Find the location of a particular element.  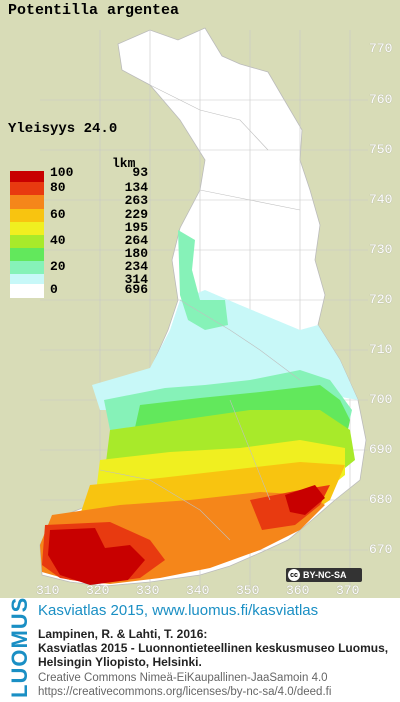

northing-tick: 760 is located at coordinates (381, 99).